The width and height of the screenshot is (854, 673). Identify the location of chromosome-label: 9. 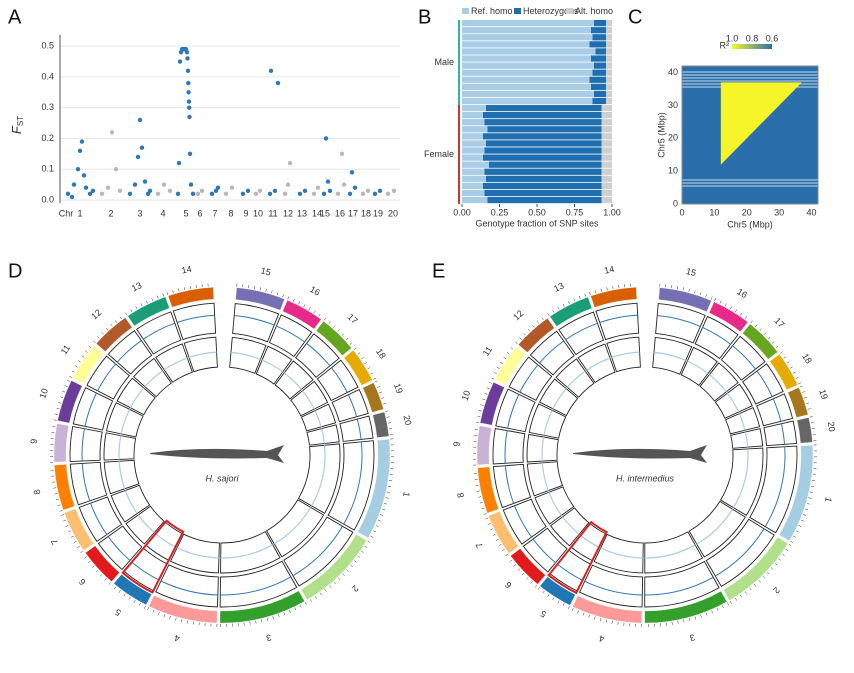
(34, 441).